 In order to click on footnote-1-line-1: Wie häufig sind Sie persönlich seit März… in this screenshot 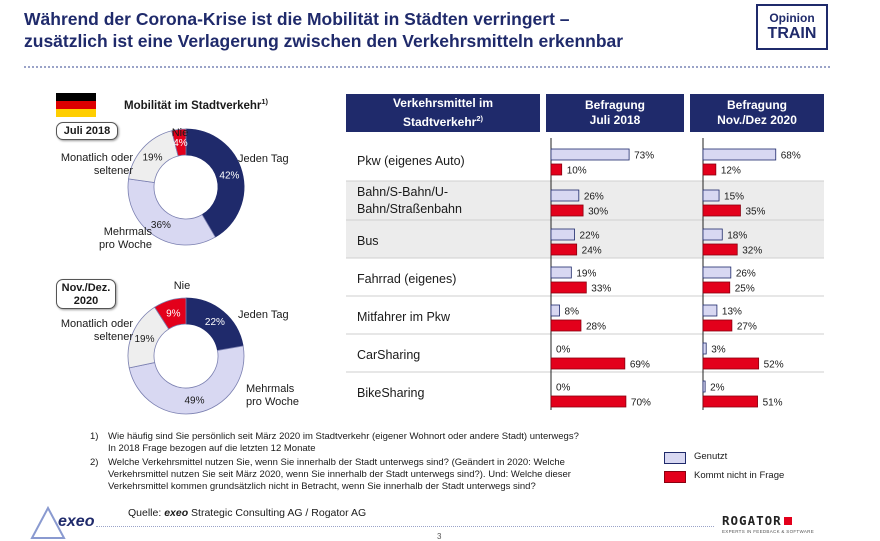, I will do `click(343, 436)`.